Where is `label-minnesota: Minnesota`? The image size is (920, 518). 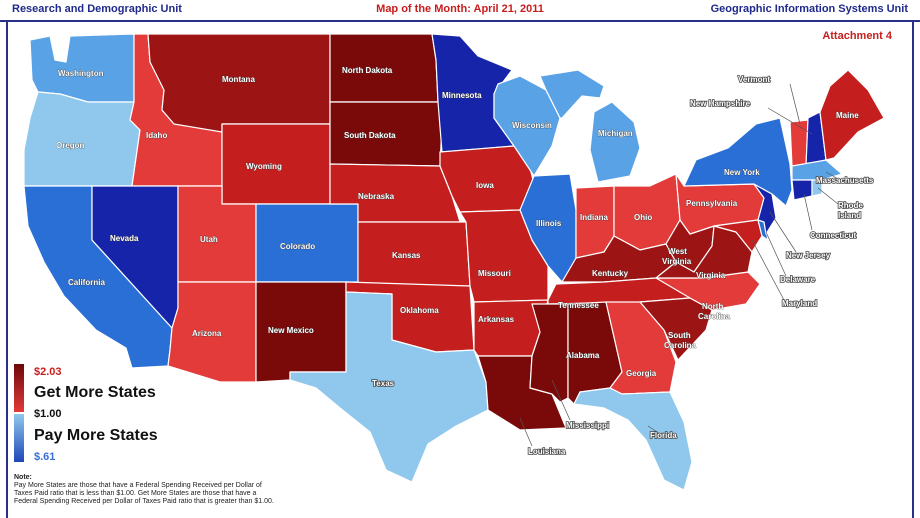 label-minnesota: Minnesota is located at coordinates (462, 95).